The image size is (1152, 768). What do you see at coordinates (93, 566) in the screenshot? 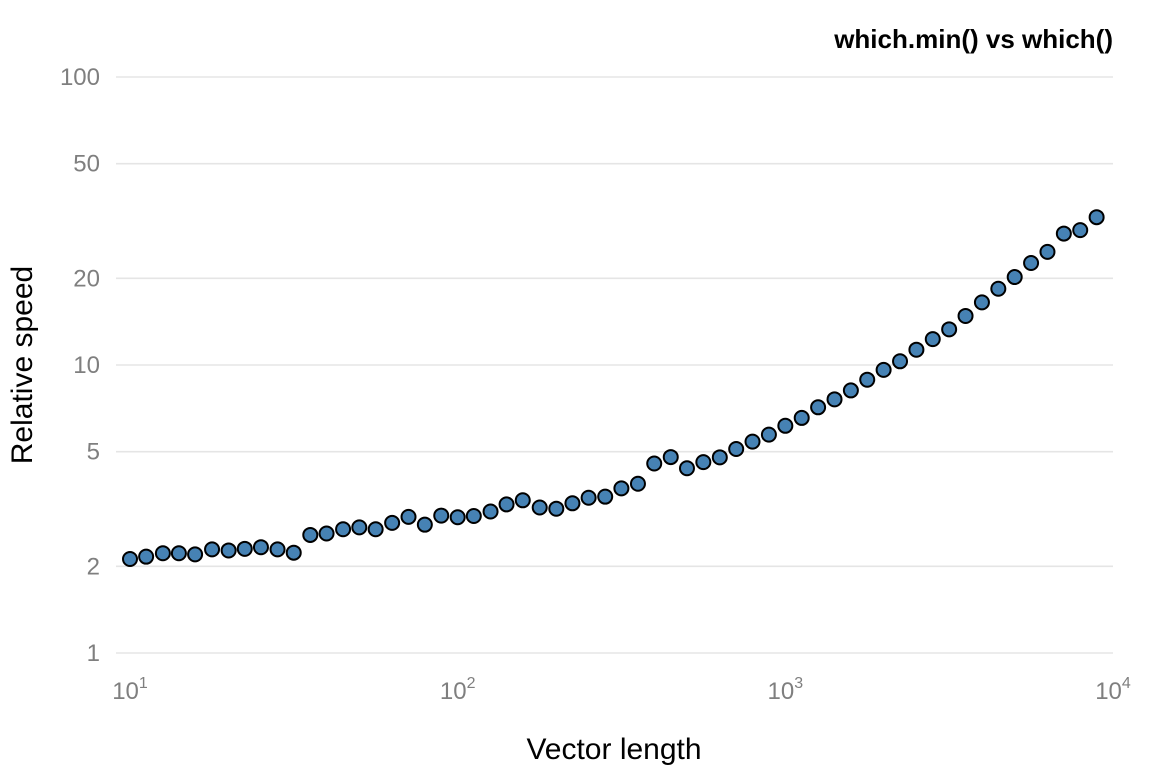
I see `y-tick-label-1: 2` at bounding box center [93, 566].